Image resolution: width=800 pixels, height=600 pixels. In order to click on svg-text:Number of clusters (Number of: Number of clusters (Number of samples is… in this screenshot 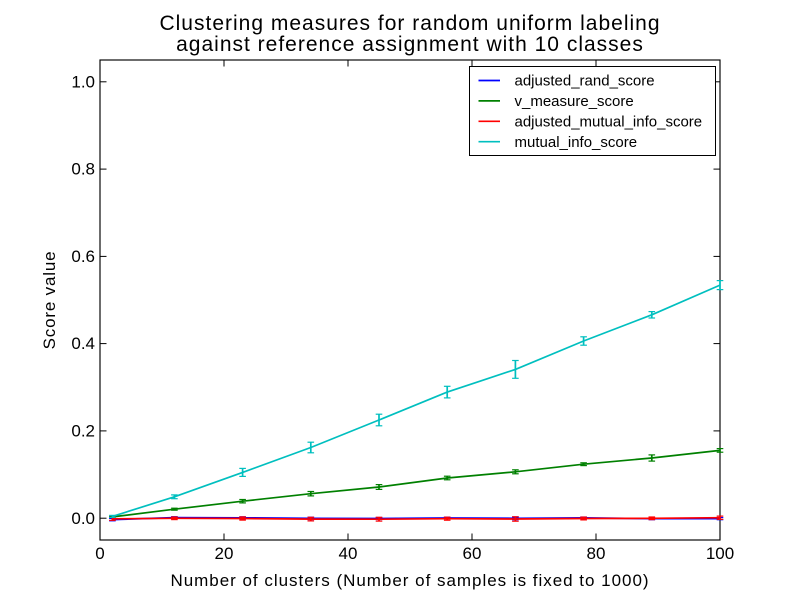, I will do `click(409, 580)`.